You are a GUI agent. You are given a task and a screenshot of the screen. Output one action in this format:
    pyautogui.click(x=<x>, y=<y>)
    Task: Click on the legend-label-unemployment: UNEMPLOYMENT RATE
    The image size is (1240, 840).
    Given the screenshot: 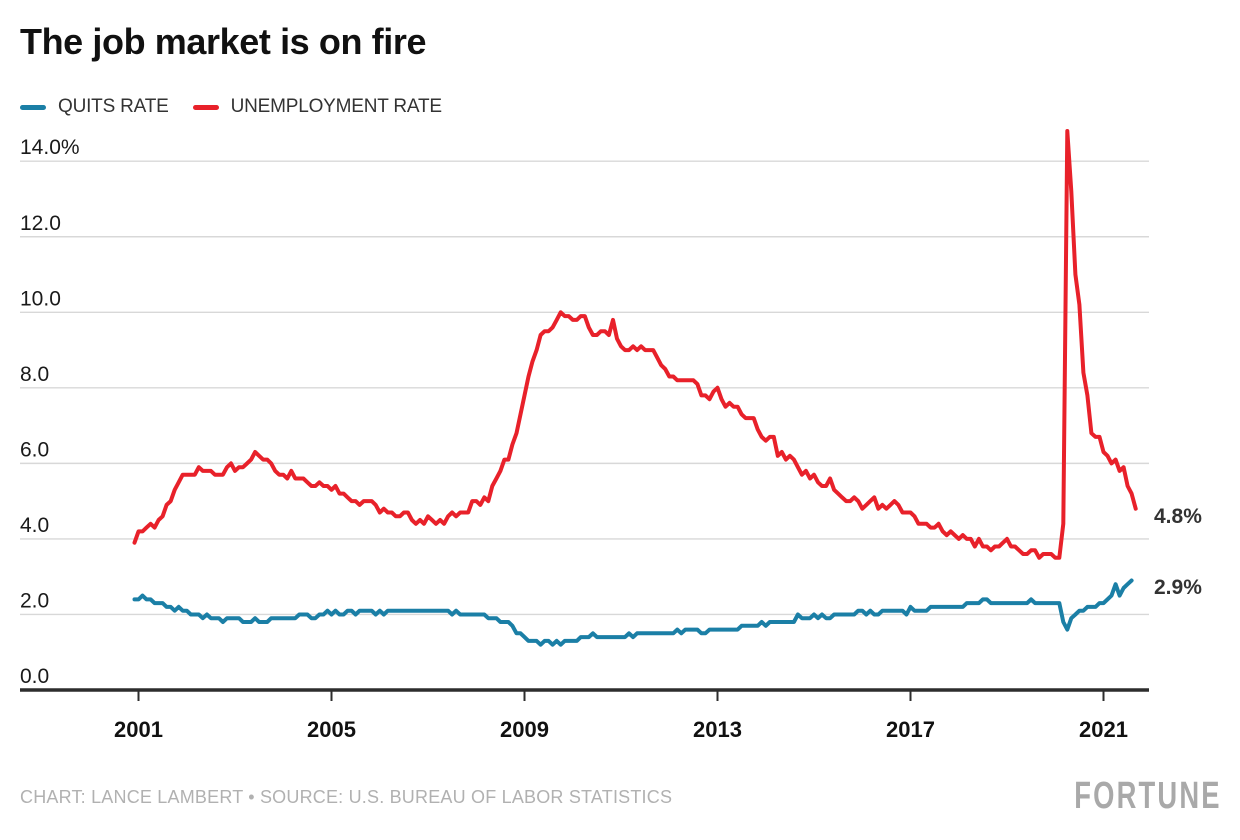 What is the action you would take?
    pyautogui.click(x=336, y=106)
    